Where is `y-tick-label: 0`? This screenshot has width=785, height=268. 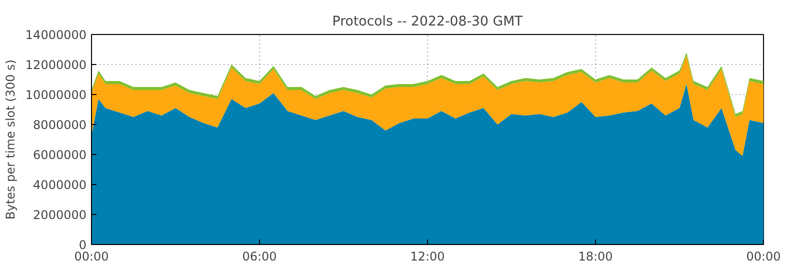 y-tick-label: 0 is located at coordinates (82, 245).